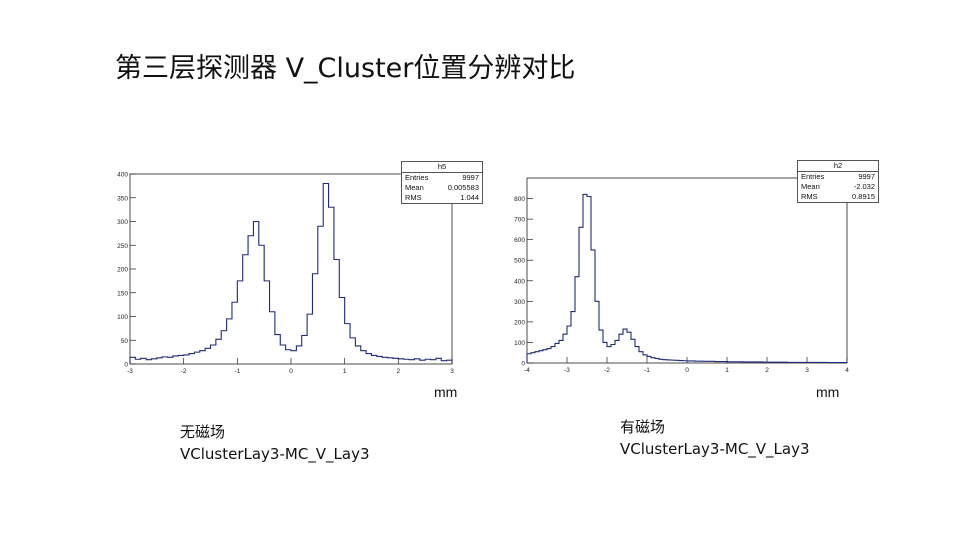 This screenshot has width=960, height=540. I want to click on y-tick-label: 250, so click(122, 246).